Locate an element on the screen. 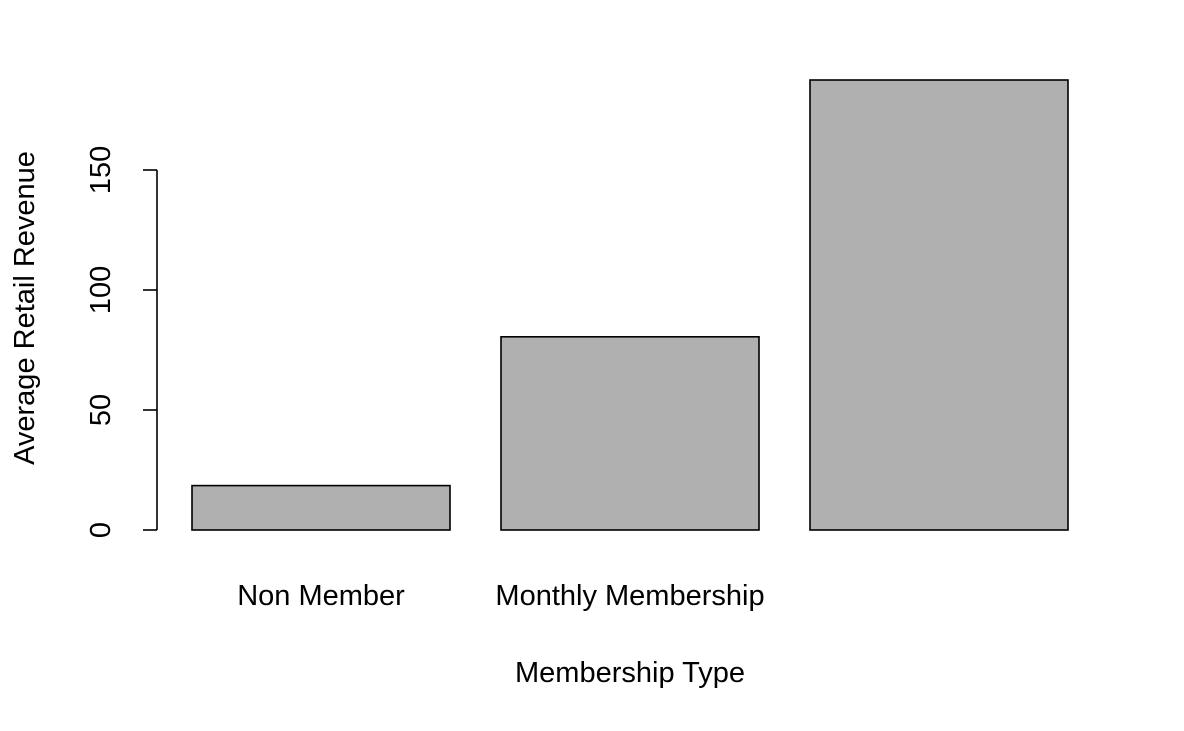 The height and width of the screenshot is (731, 1184). y-axis-title: Average Retail Revenue is located at coordinates (25, 308).